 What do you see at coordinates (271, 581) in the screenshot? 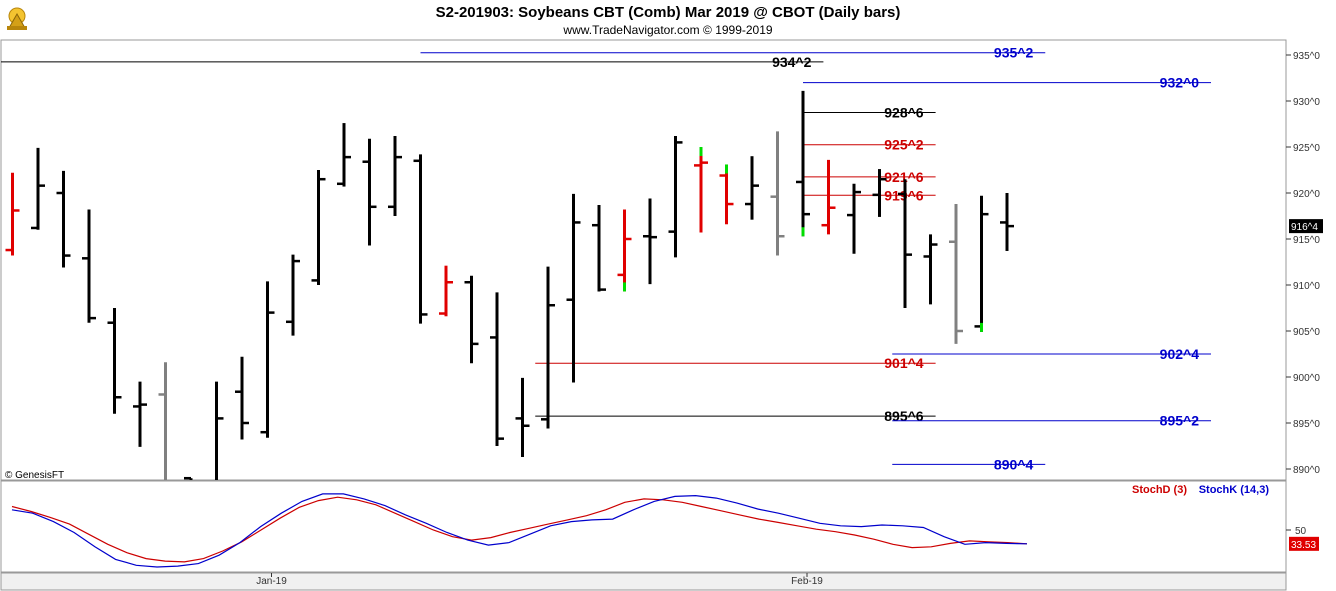
I see `x-tick-label-0: Jan-19` at bounding box center [271, 581].